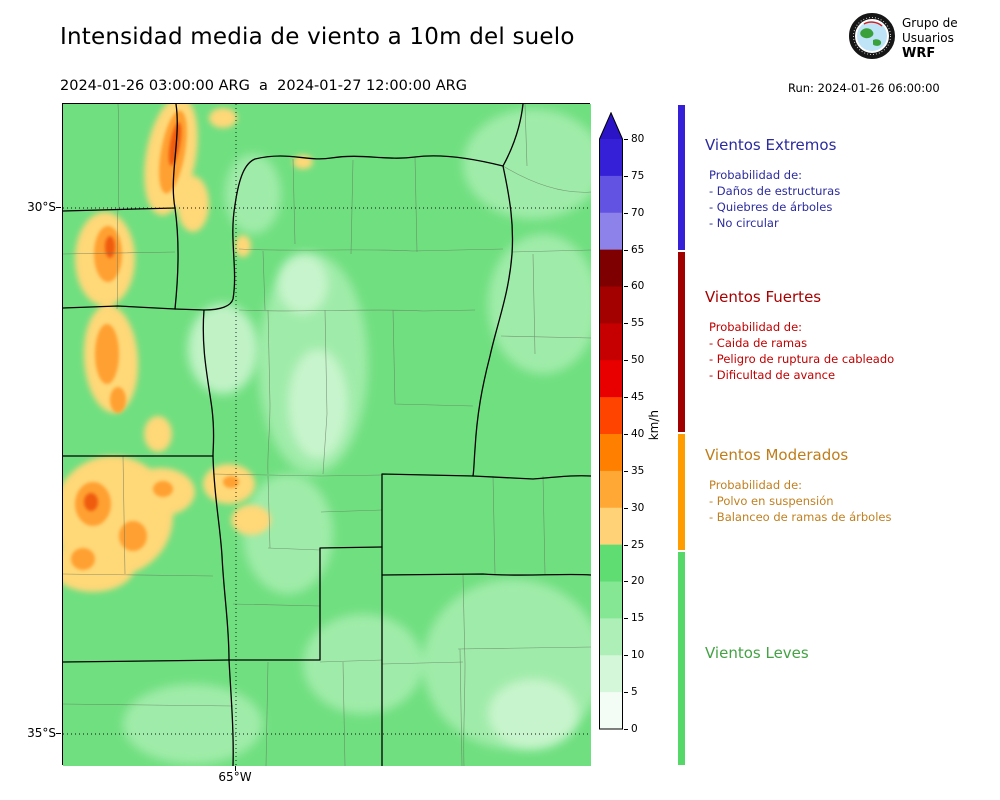 The width and height of the screenshot is (1000, 800). I want to click on legend-item: - Polvo en suspensión, so click(771, 501).